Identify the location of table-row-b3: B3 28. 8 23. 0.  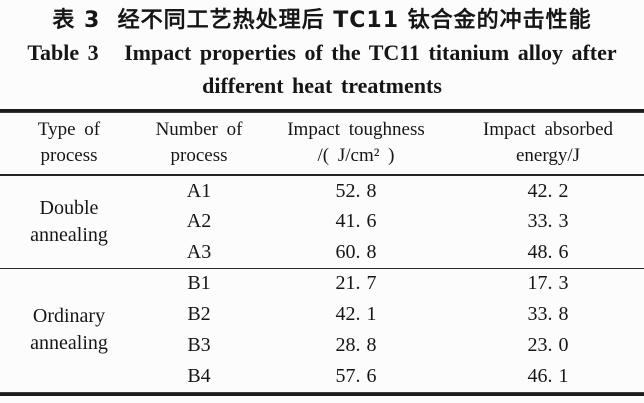
(322, 345).